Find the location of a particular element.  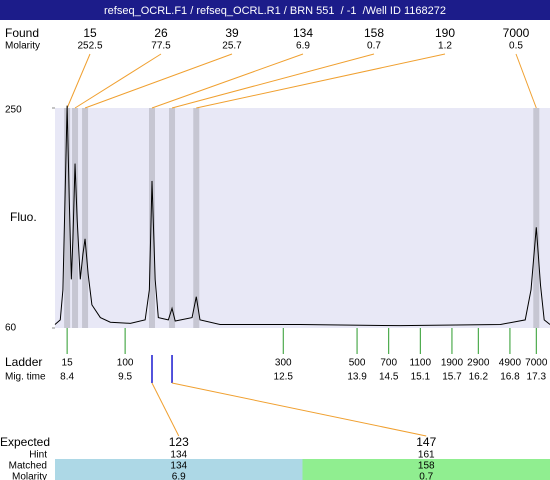

ladder-mig-time: 15.1 is located at coordinates (421, 377).